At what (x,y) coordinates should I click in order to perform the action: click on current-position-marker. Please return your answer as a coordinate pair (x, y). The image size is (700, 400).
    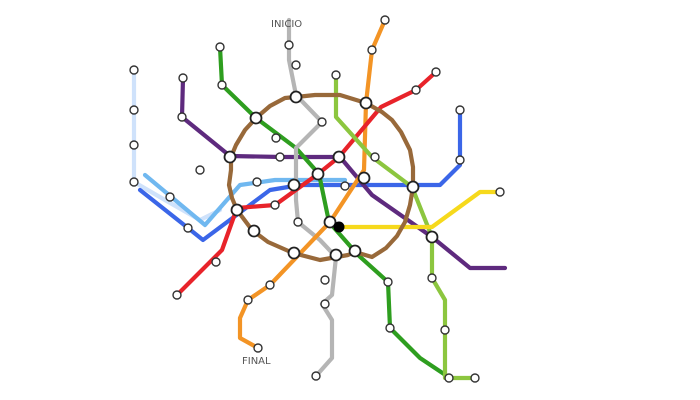
    Looking at the image, I should click on (339, 227).